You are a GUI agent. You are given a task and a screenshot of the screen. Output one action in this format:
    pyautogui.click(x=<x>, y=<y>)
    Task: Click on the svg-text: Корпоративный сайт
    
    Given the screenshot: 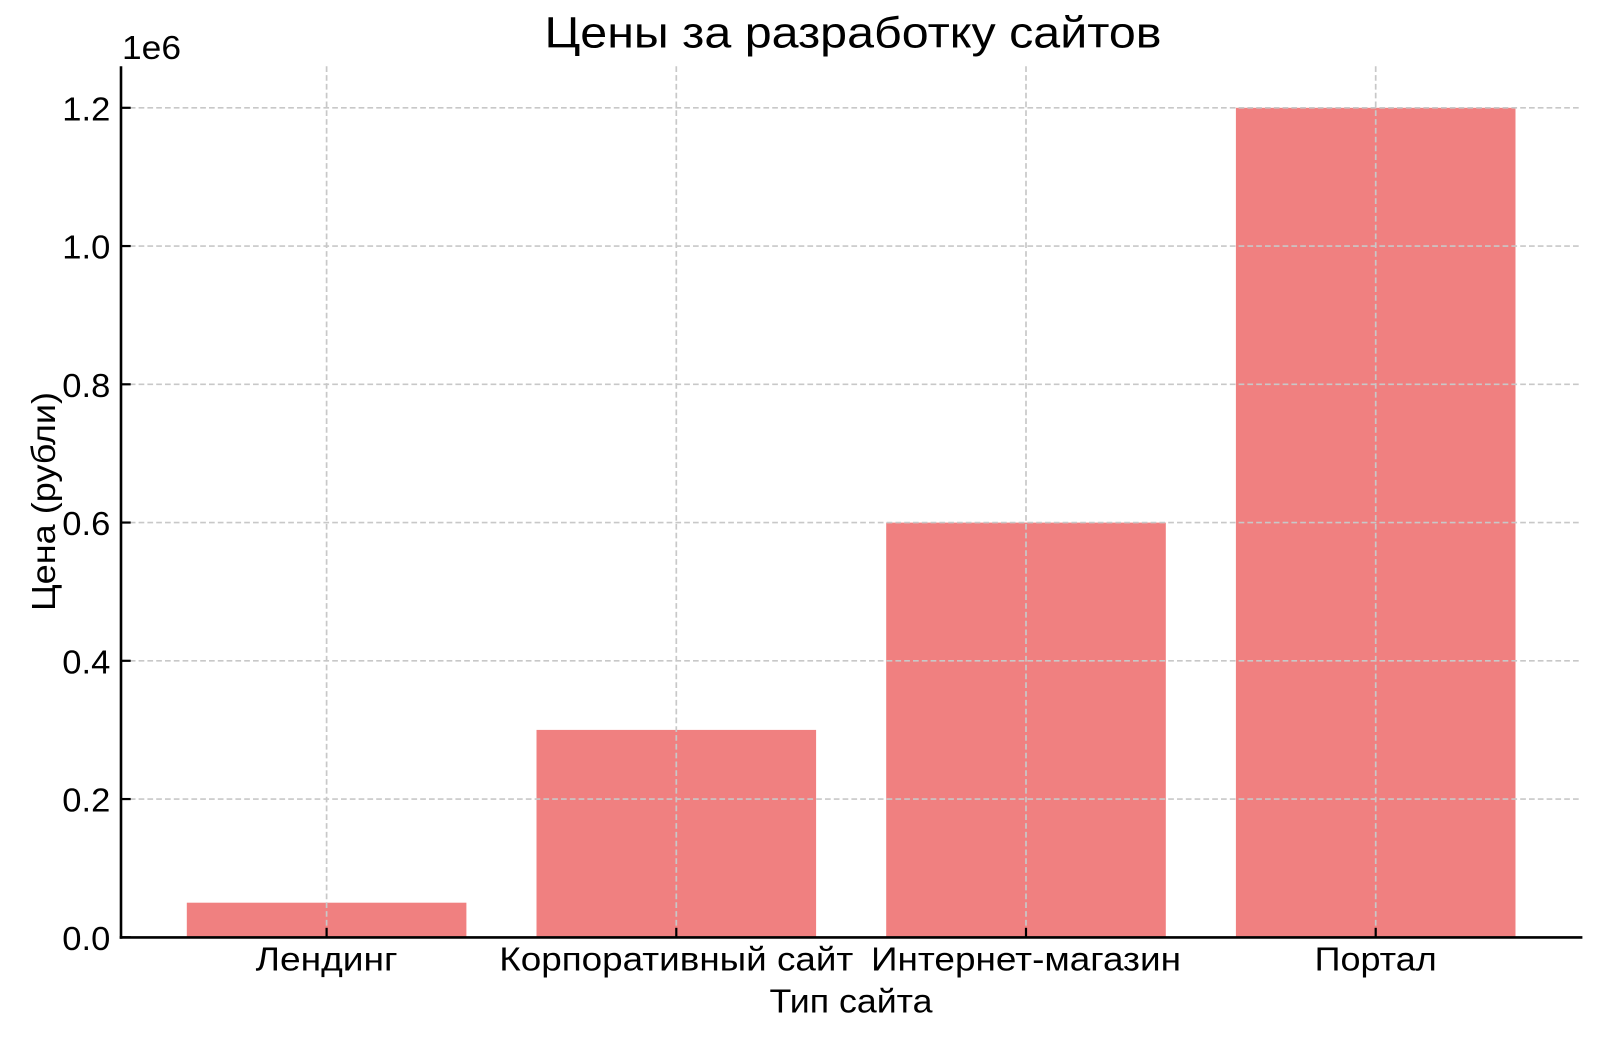 What is the action you would take?
    pyautogui.click(x=676, y=958)
    